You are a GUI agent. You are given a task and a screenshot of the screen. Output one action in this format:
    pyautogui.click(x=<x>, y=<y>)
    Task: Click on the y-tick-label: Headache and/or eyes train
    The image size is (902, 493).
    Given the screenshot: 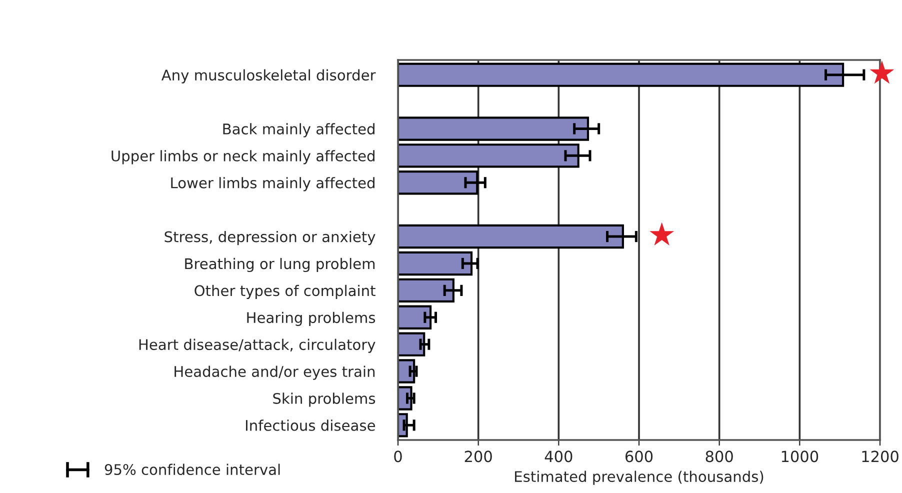 What is the action you would take?
    pyautogui.click(x=274, y=373)
    